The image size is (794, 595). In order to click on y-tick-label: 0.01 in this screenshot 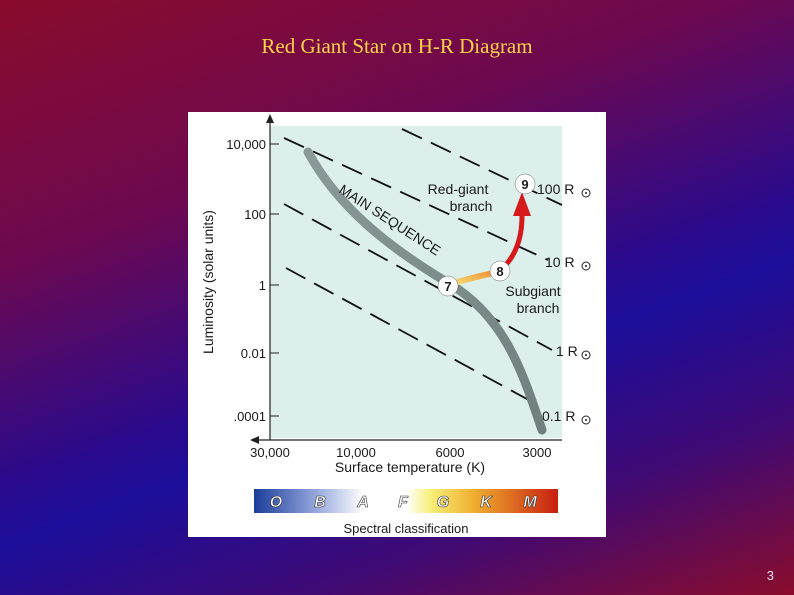, I will do `click(253, 353)`.